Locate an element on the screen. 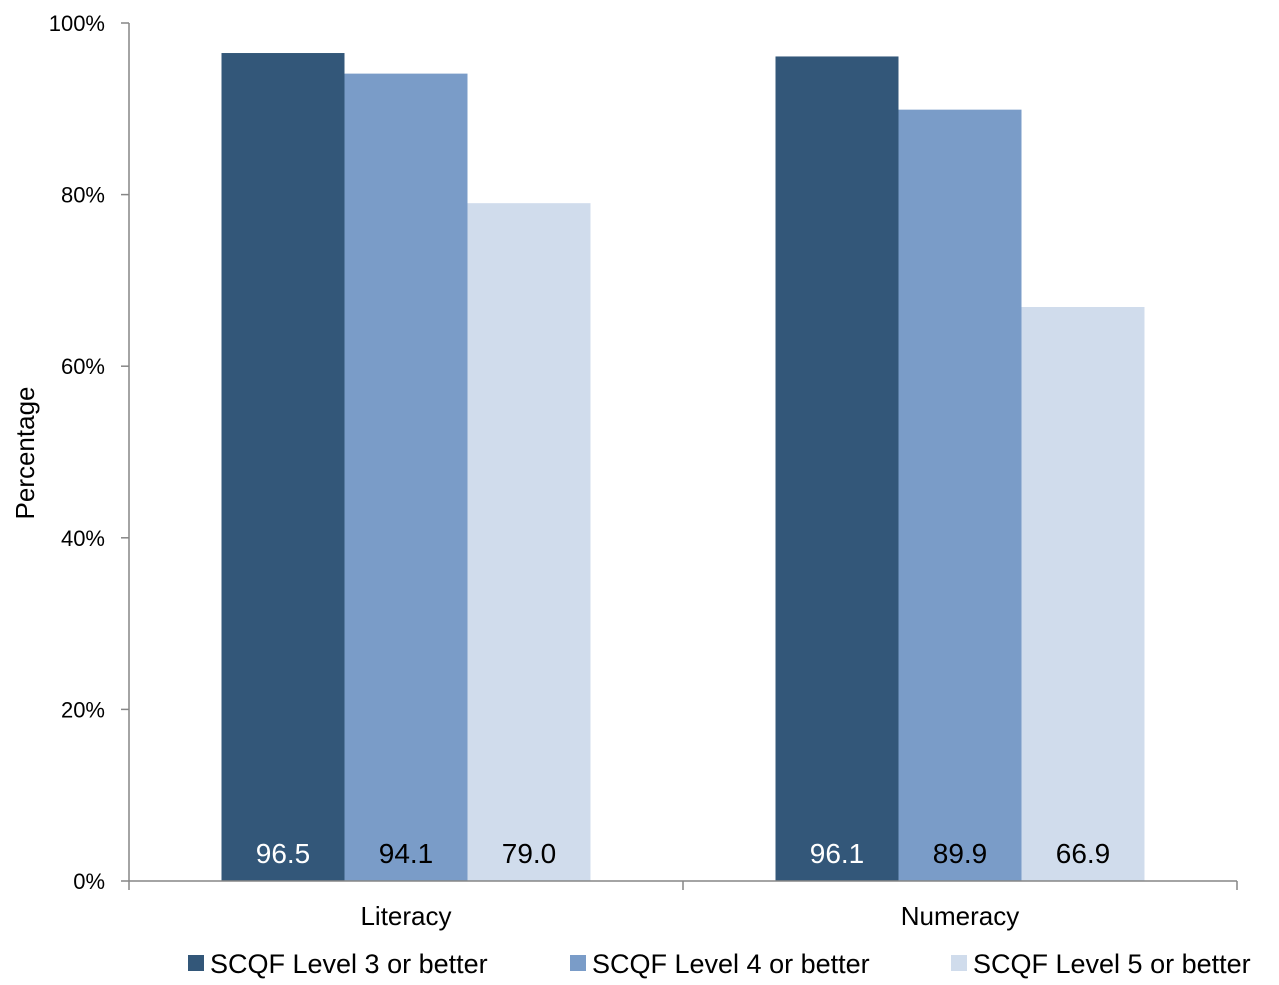  y-tick-label: 20% is located at coordinates (83, 709).